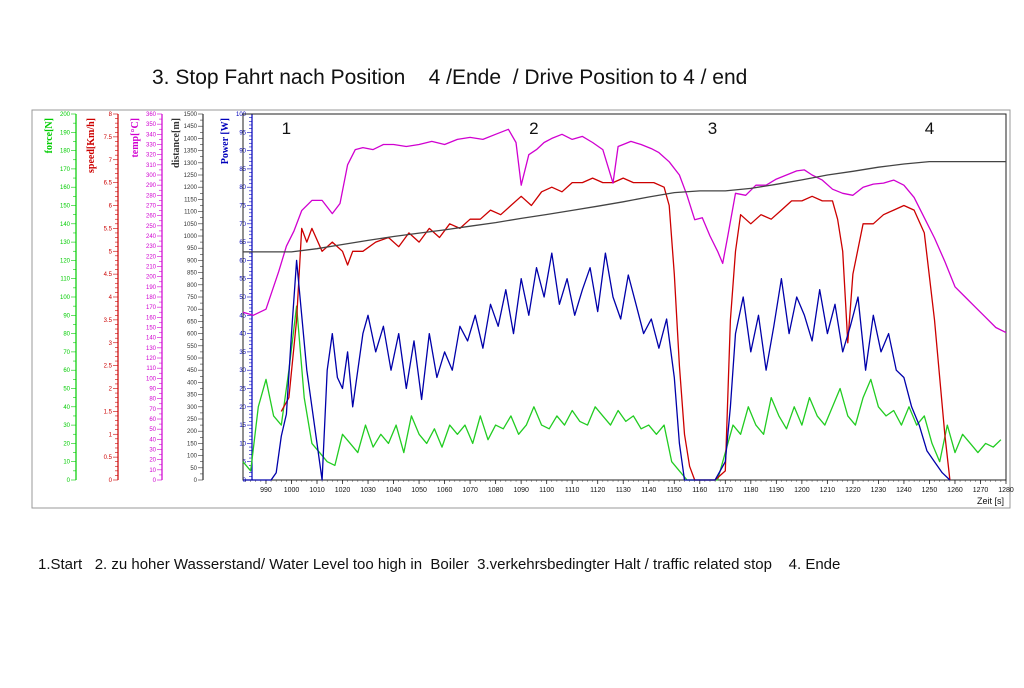 Image resolution: width=1024 pixels, height=688 pixels. What do you see at coordinates (151, 135) in the screenshot?
I see `y-tick-label-temp: 340` at bounding box center [151, 135].